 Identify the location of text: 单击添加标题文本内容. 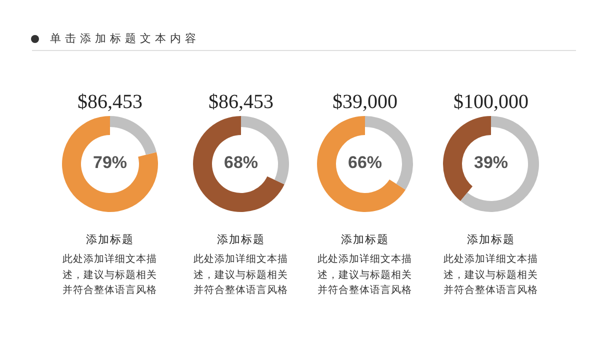
(125, 38).